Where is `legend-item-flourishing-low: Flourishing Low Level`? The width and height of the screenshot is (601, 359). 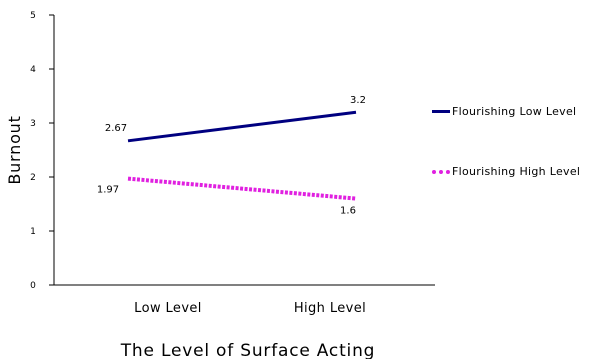 legend-item-flourishing-low: Flourishing Low Level is located at coordinates (504, 111).